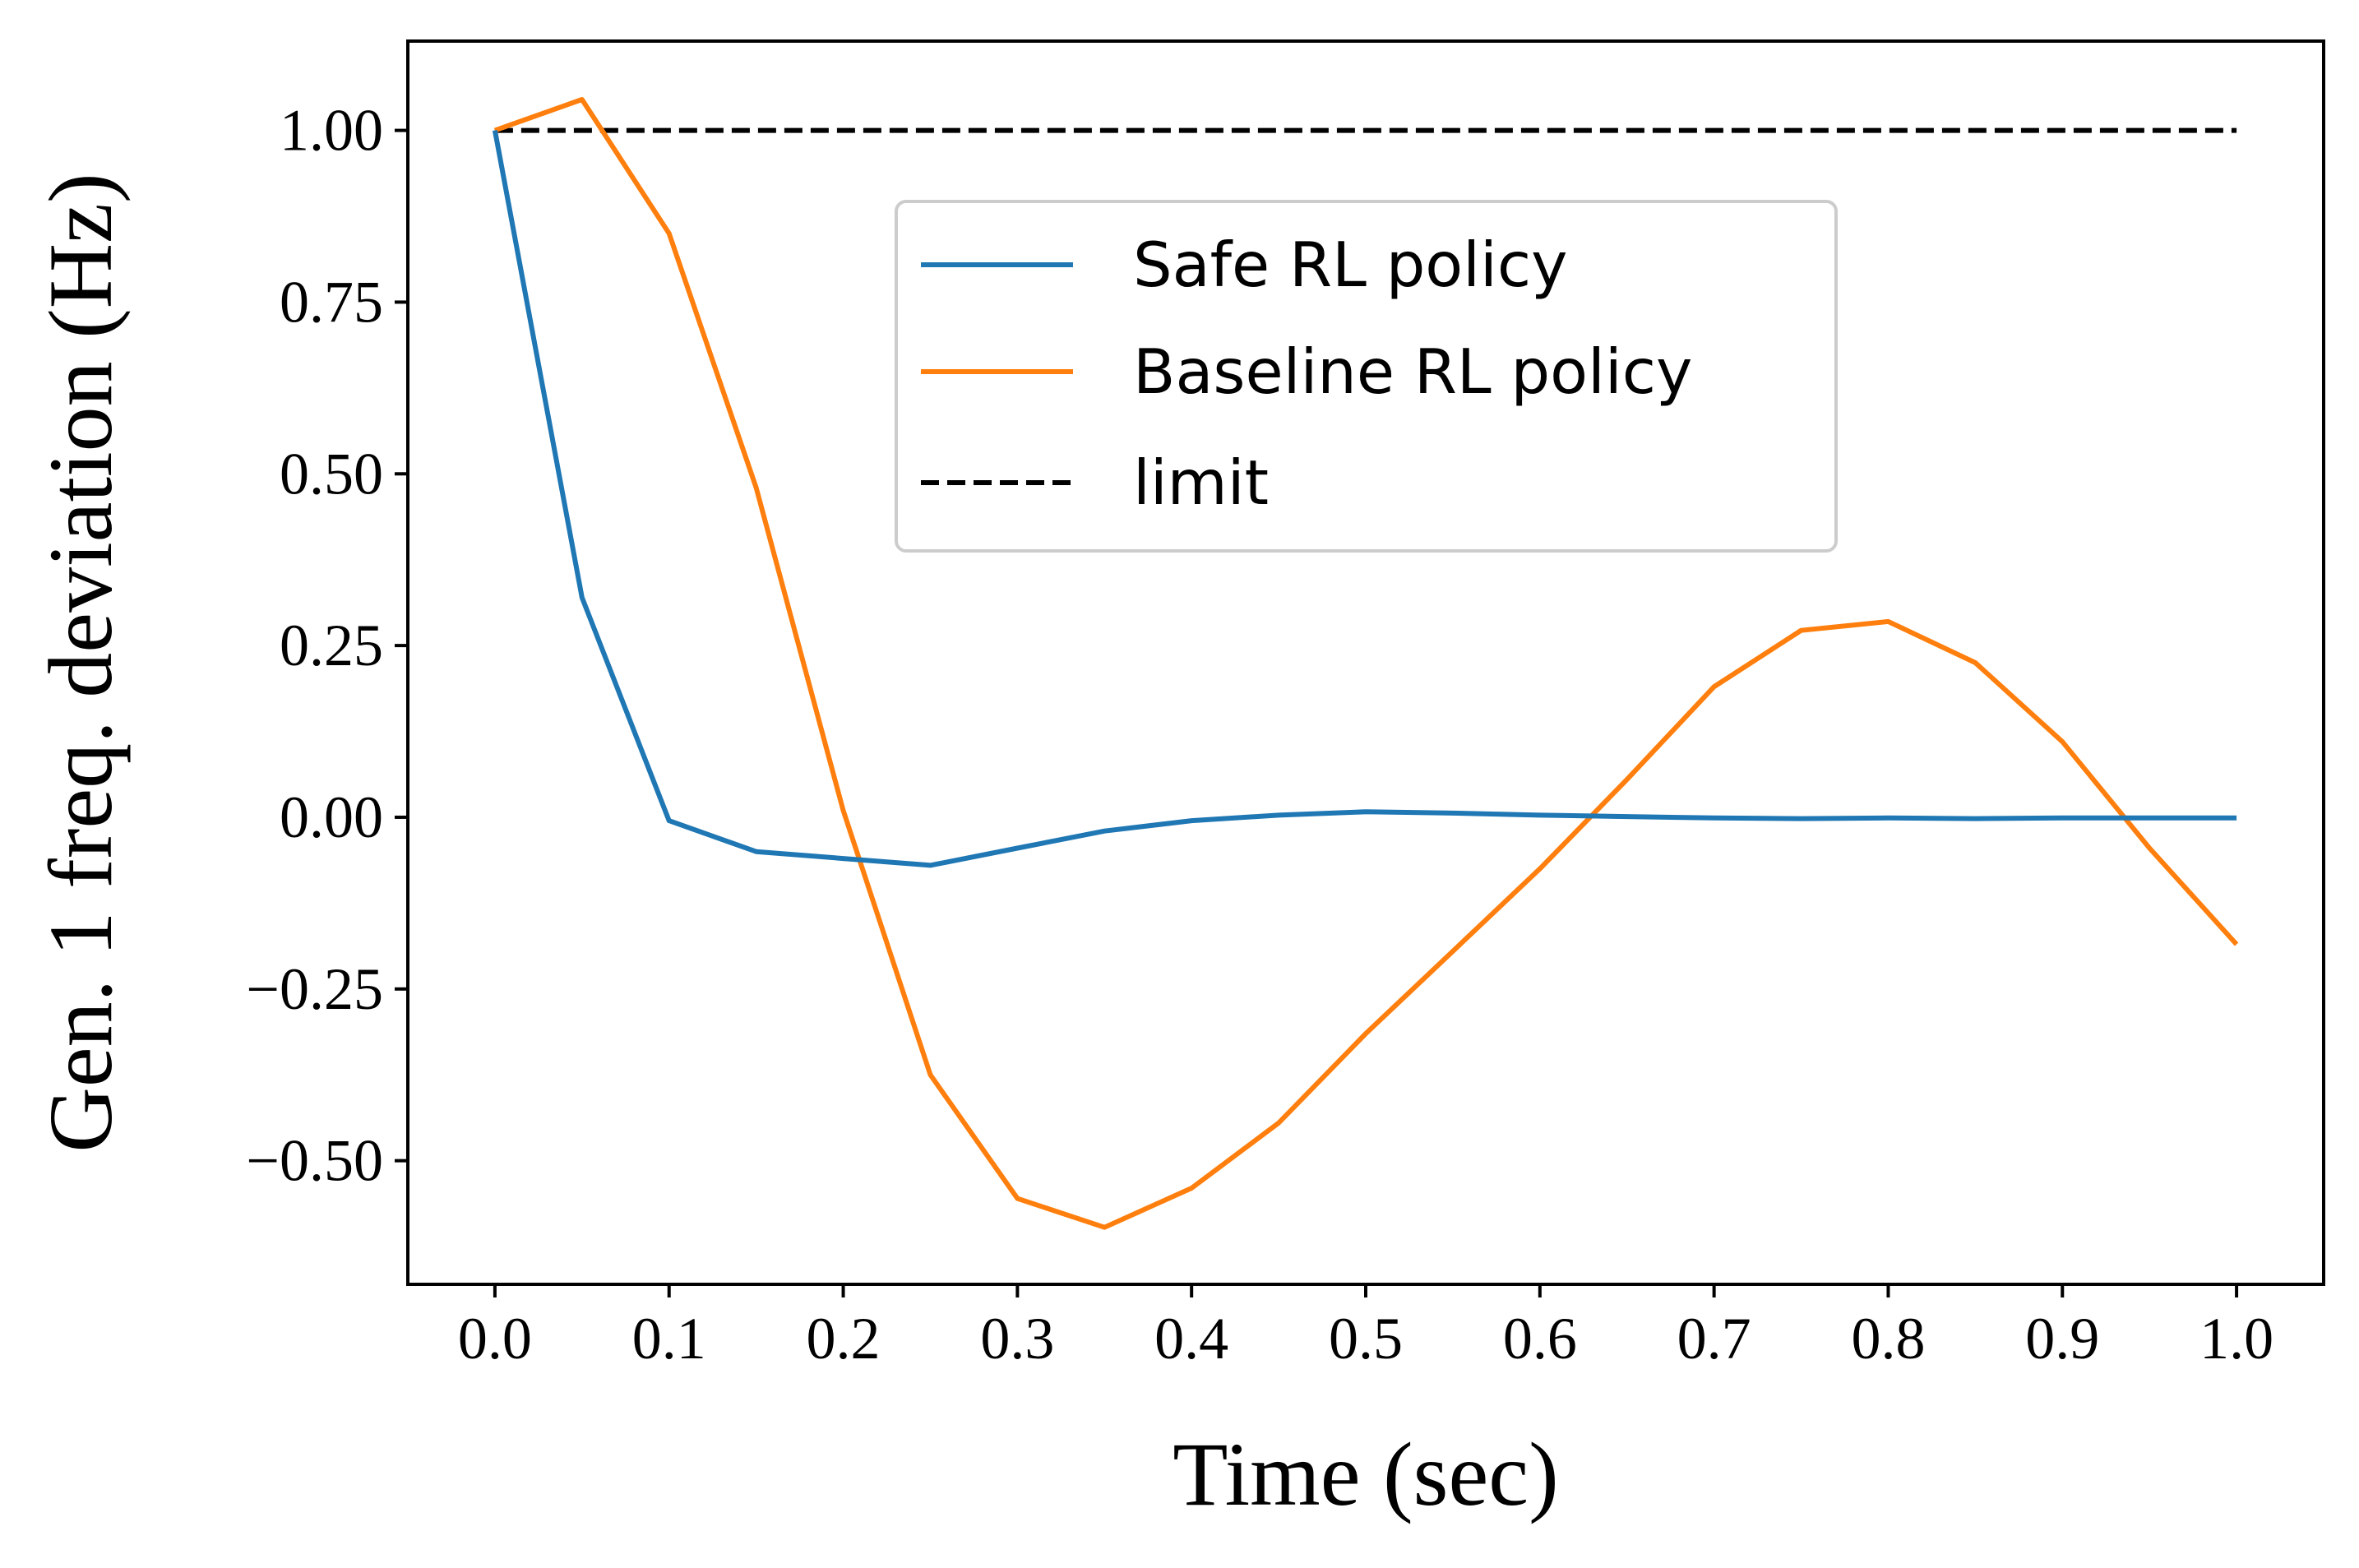  I want to click on legend: Safe RL policy Baseline RL policy limit, so click(1366, 376).